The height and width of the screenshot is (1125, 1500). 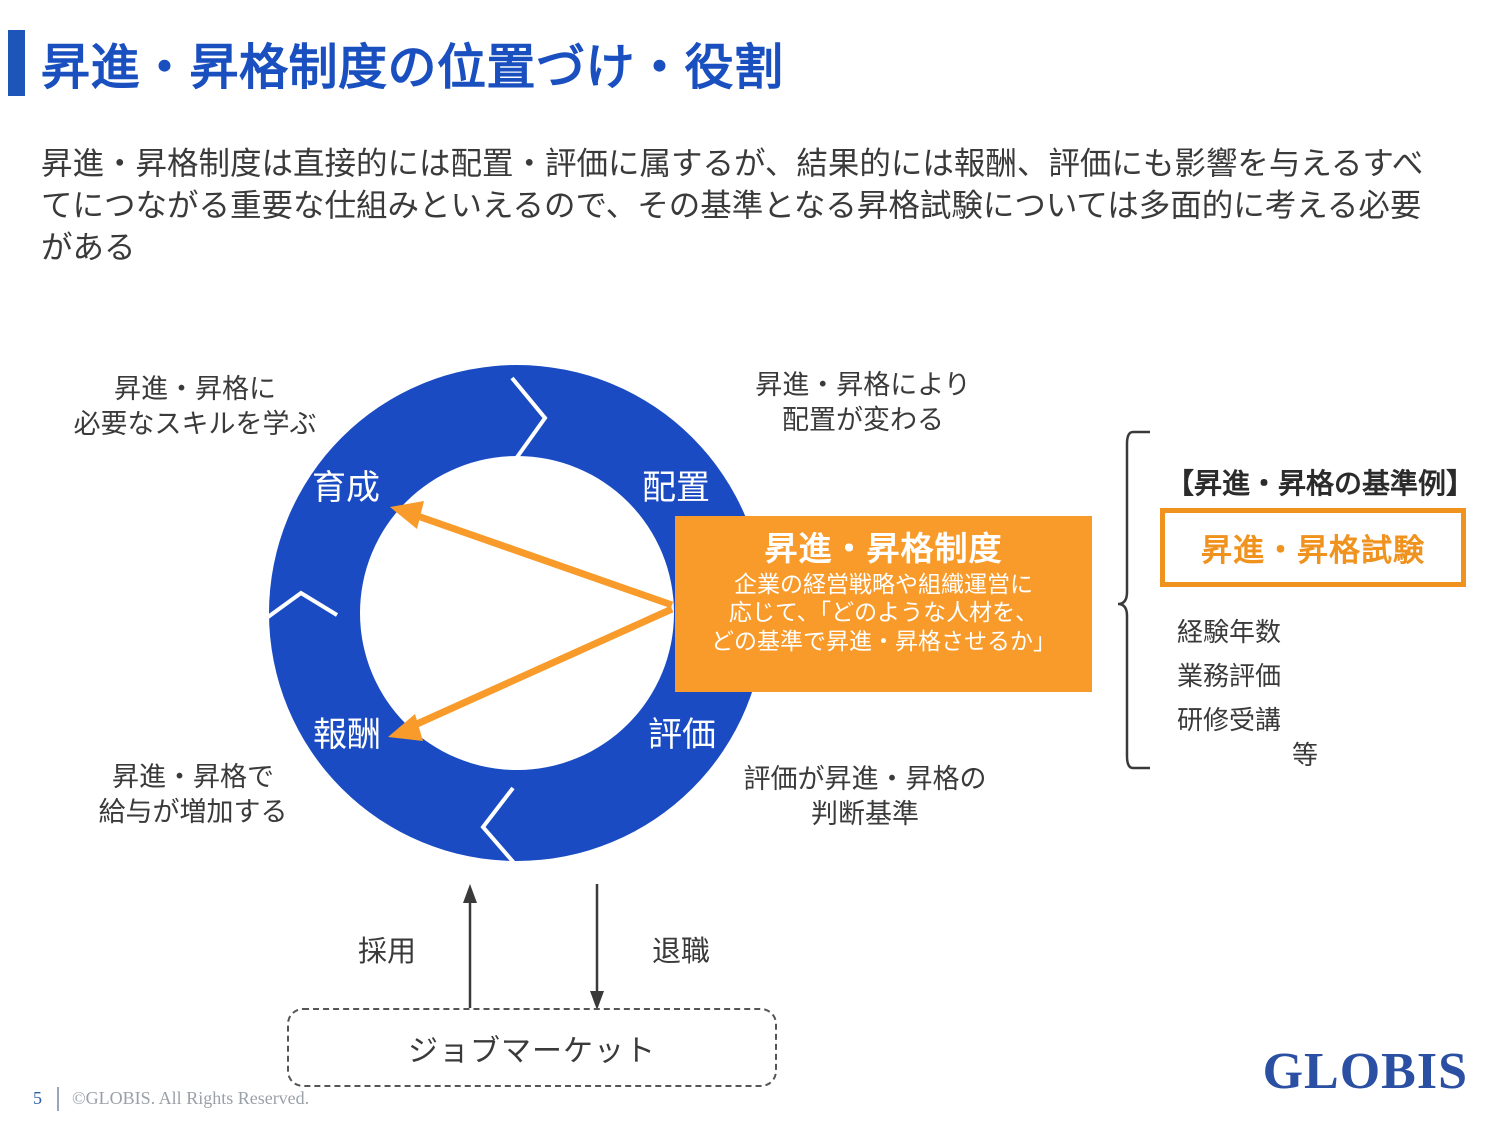 I want to click on note-ikusei: 昇進・昇格に 必要なスキルを学ぶ, so click(x=195, y=407).